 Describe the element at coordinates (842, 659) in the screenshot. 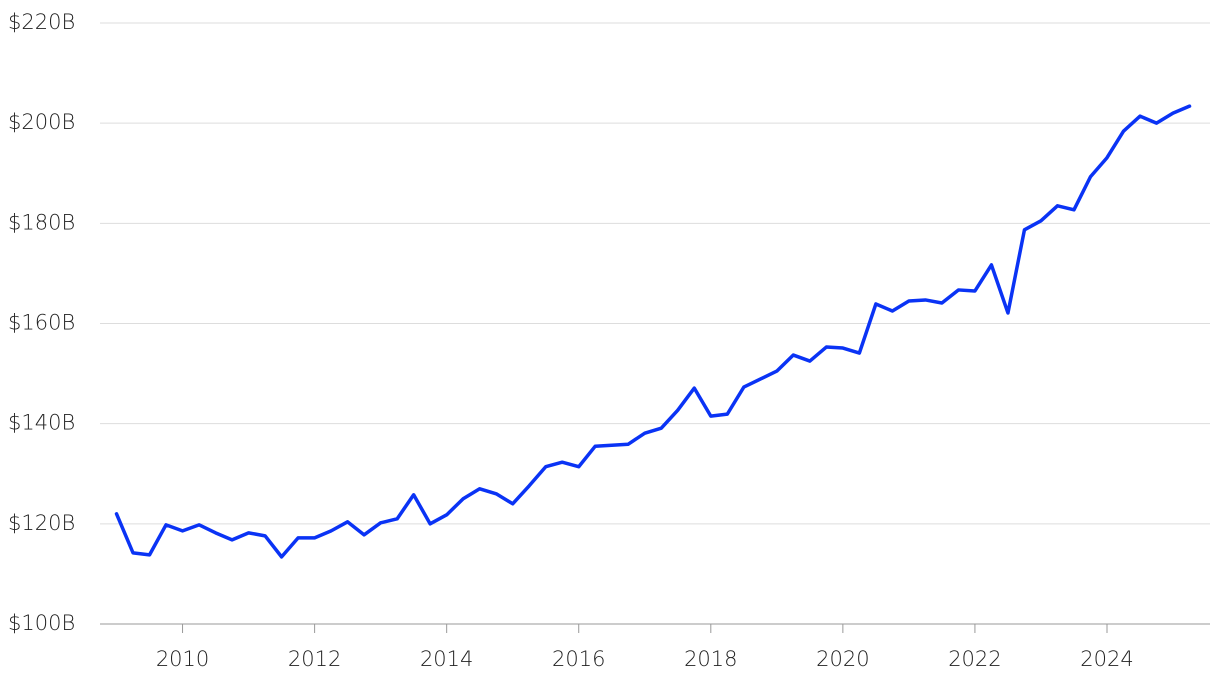

I see `x-tick-label: 2020` at that location.